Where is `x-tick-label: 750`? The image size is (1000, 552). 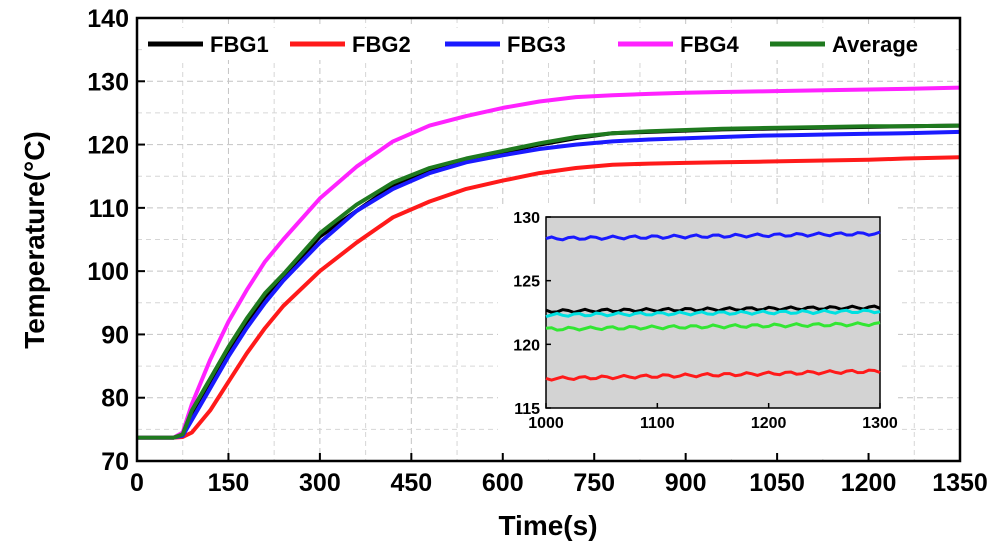 x-tick-label: 750 is located at coordinates (594, 483).